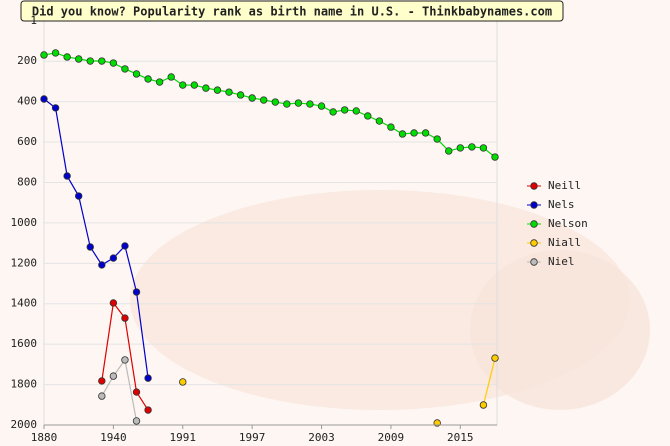 This screenshot has width=670, height=446. Describe the element at coordinates (24, 343) in the screenshot. I see `y-tick-label: 1600` at that location.